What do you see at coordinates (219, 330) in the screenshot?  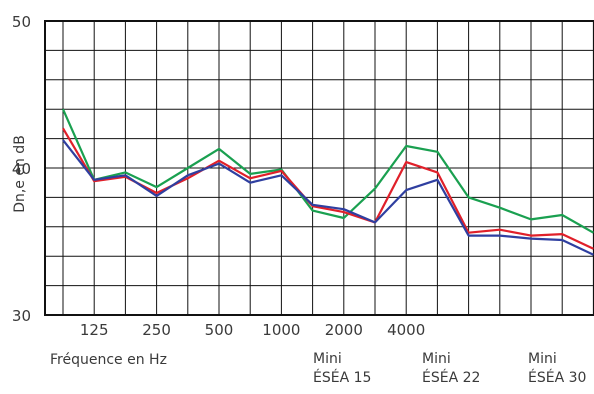 I see `x-tick-label: 500` at bounding box center [219, 330].